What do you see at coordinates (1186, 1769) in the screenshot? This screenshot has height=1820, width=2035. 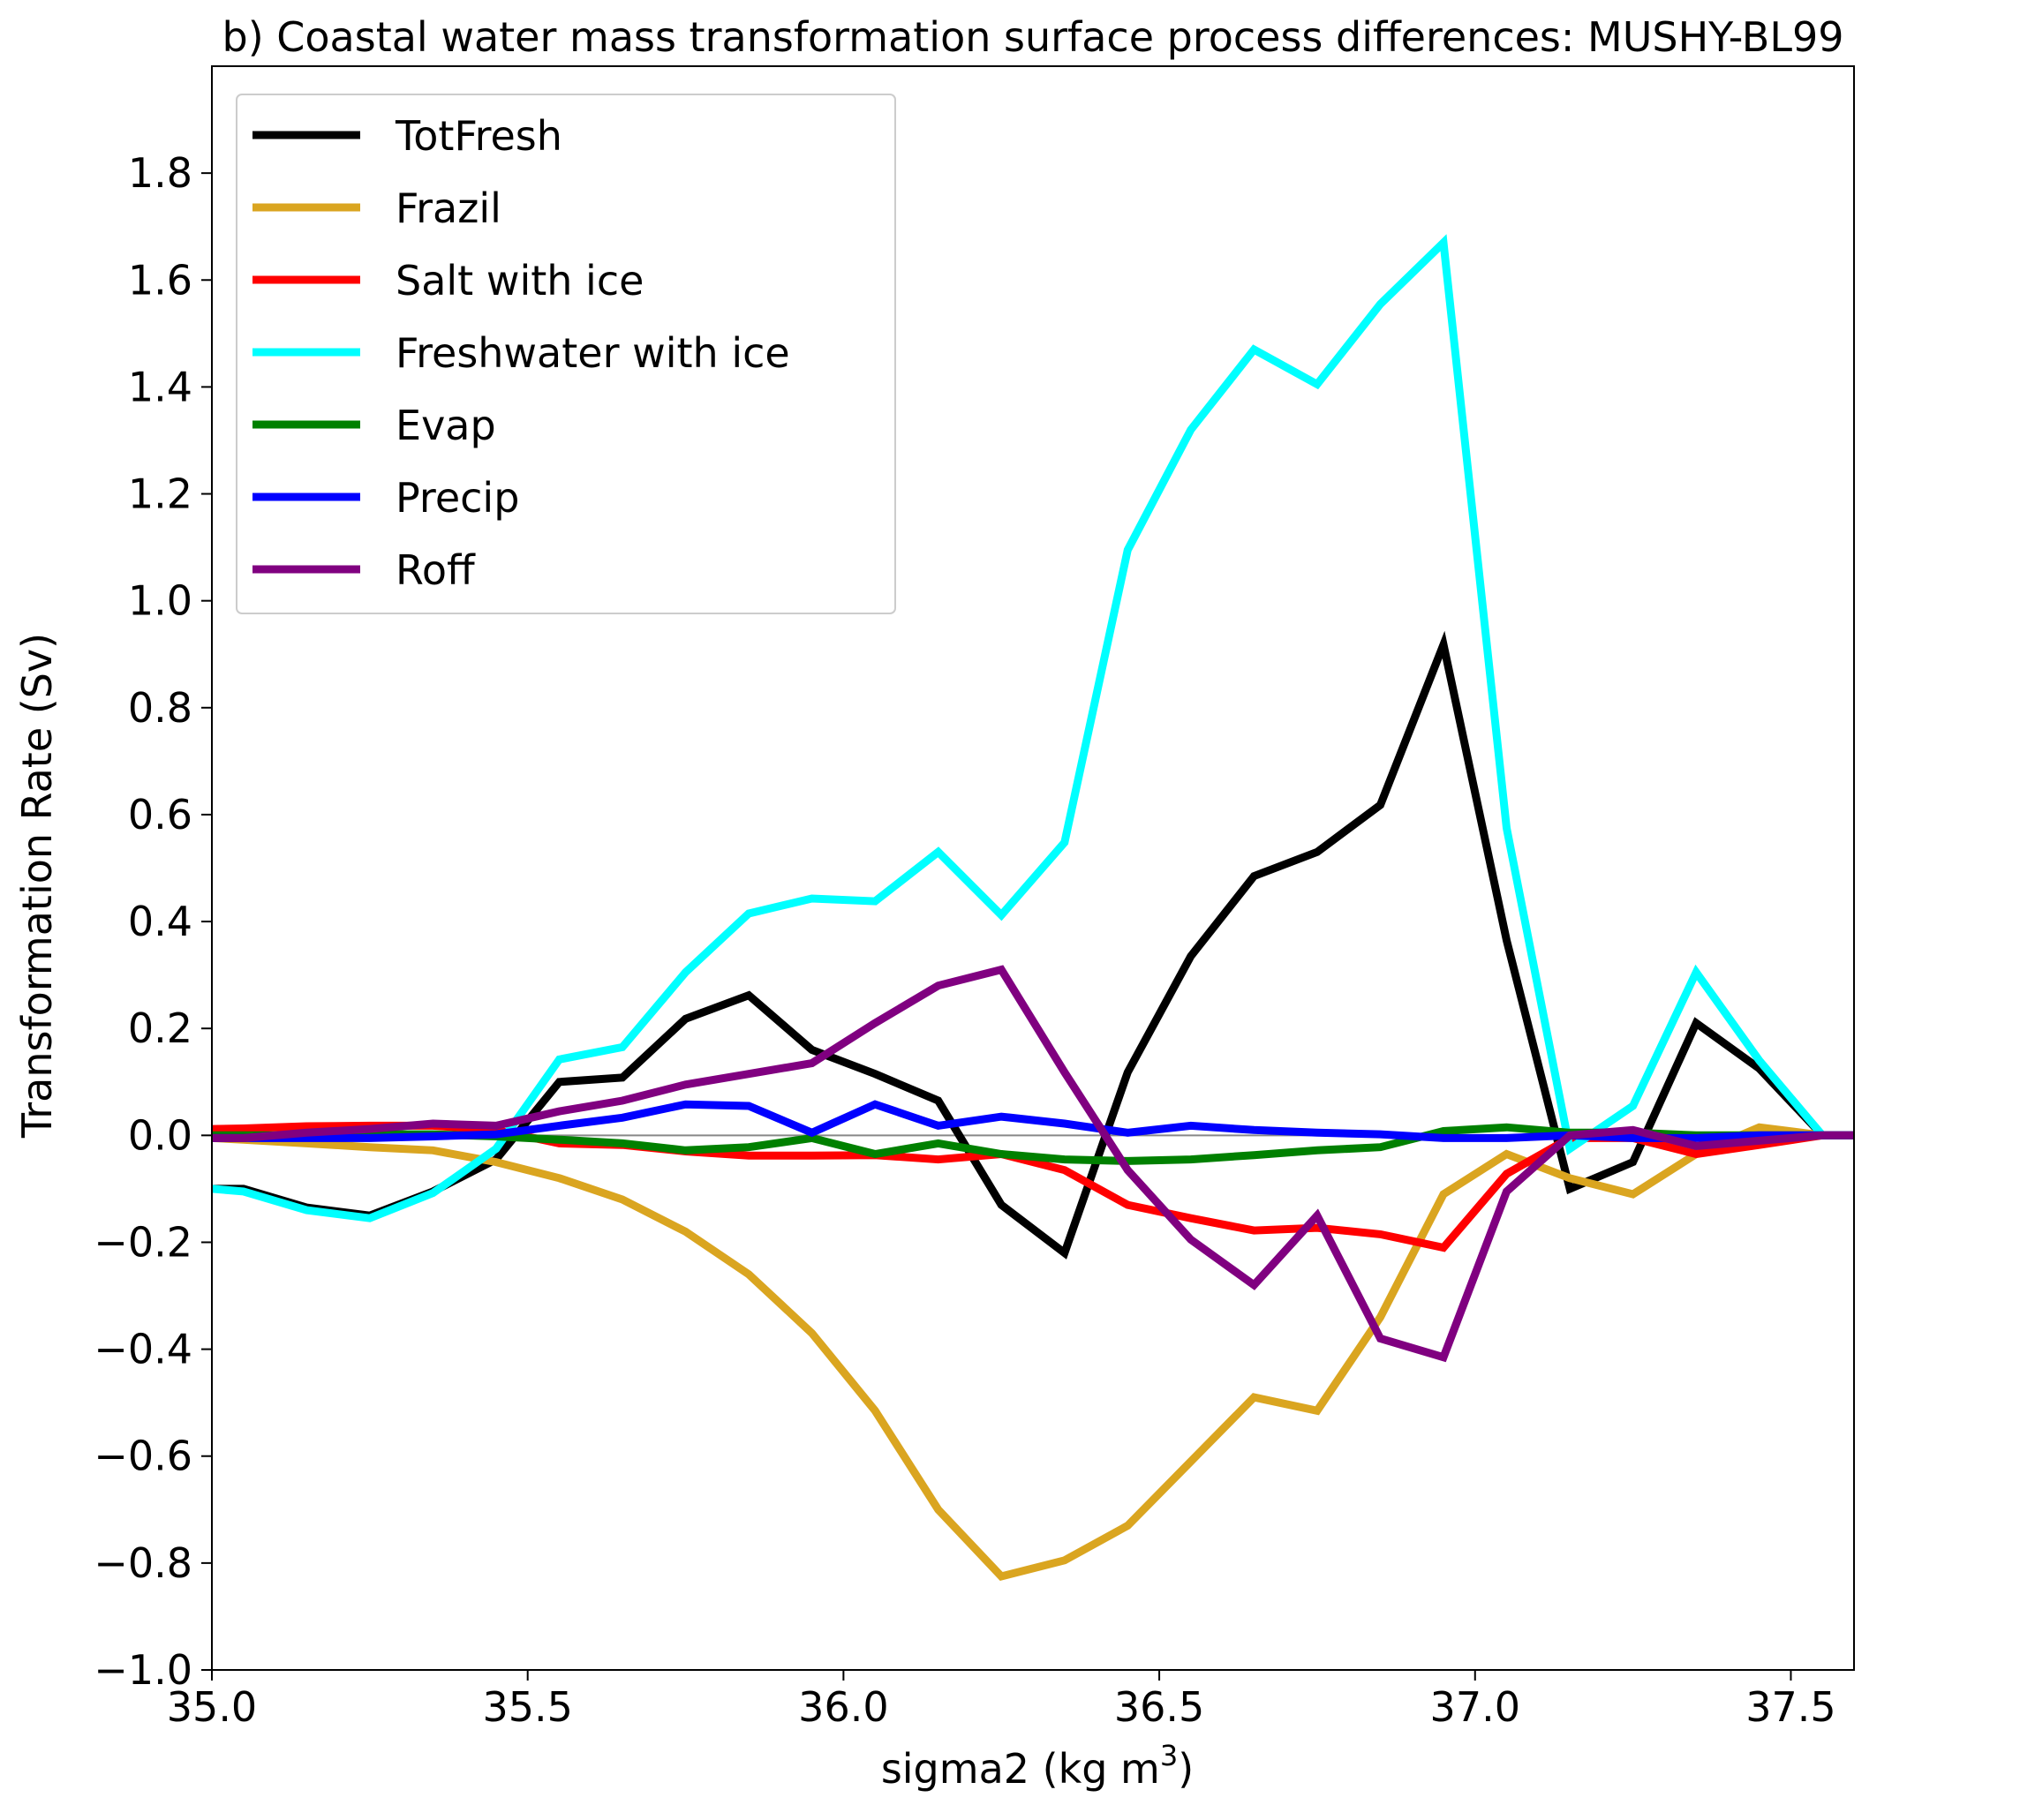 I see `x-axis-label-close: )` at bounding box center [1186, 1769].